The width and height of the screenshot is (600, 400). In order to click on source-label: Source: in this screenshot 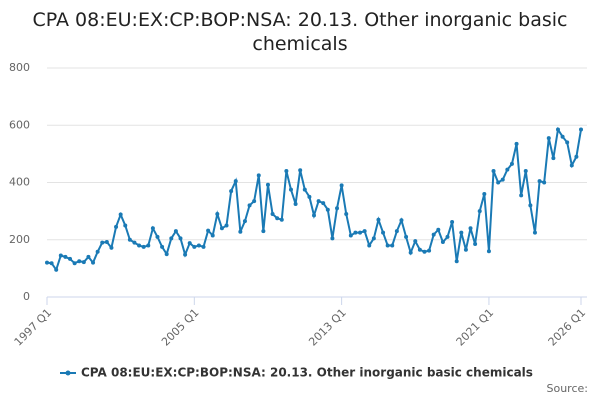, I will do `click(568, 388)`.